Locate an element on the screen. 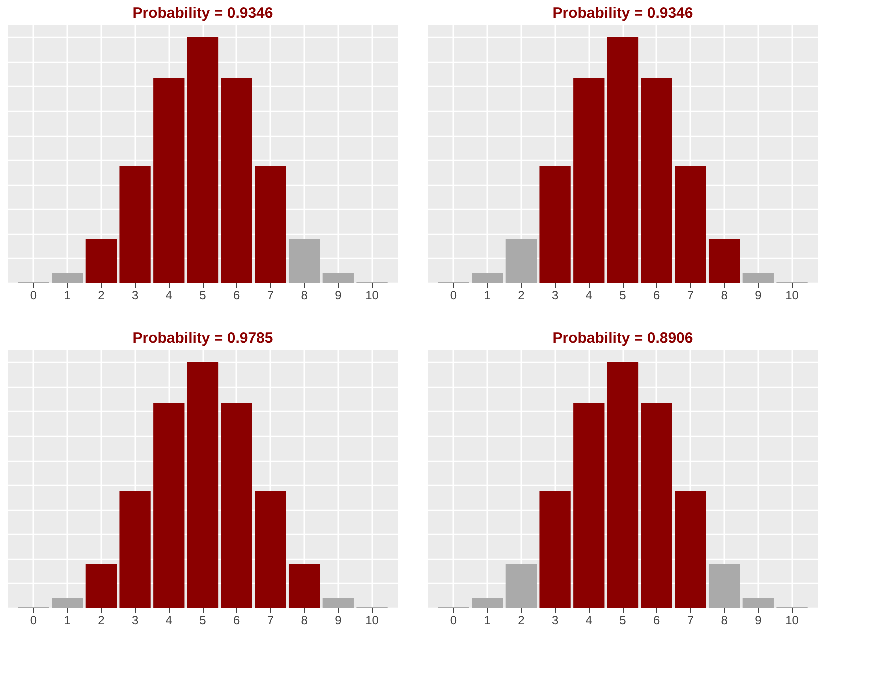 The height and width of the screenshot is (683, 888). chart-title: Probability = 0.8906 is located at coordinates (623, 338).